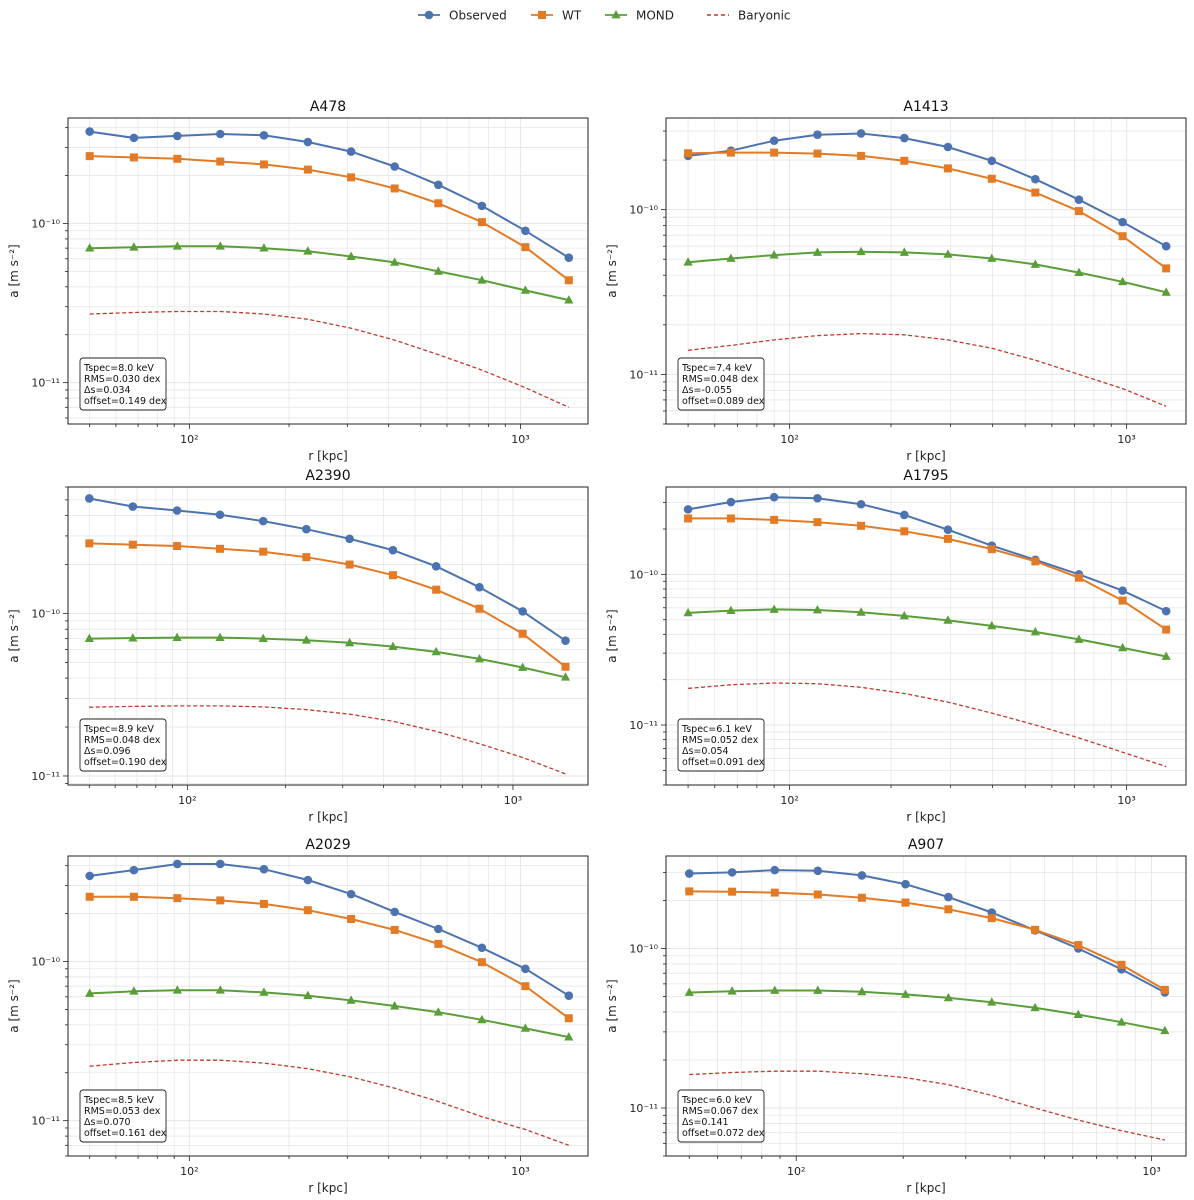 The width and height of the screenshot is (1194, 1200). Describe the element at coordinates (107, 751) in the screenshot. I see `stats-line: Δs=0.096` at that location.